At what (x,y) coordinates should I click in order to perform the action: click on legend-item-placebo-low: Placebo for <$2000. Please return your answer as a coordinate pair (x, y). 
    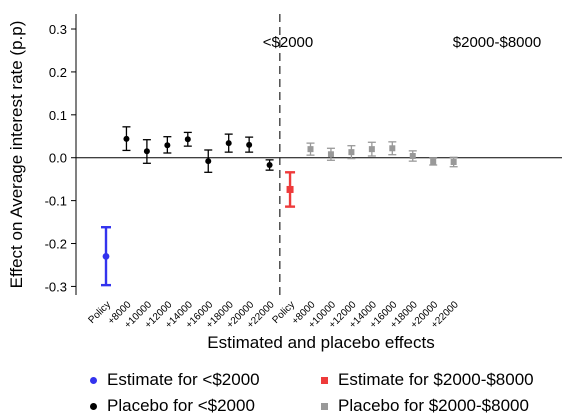
    Looking at the image, I should click on (172, 406).